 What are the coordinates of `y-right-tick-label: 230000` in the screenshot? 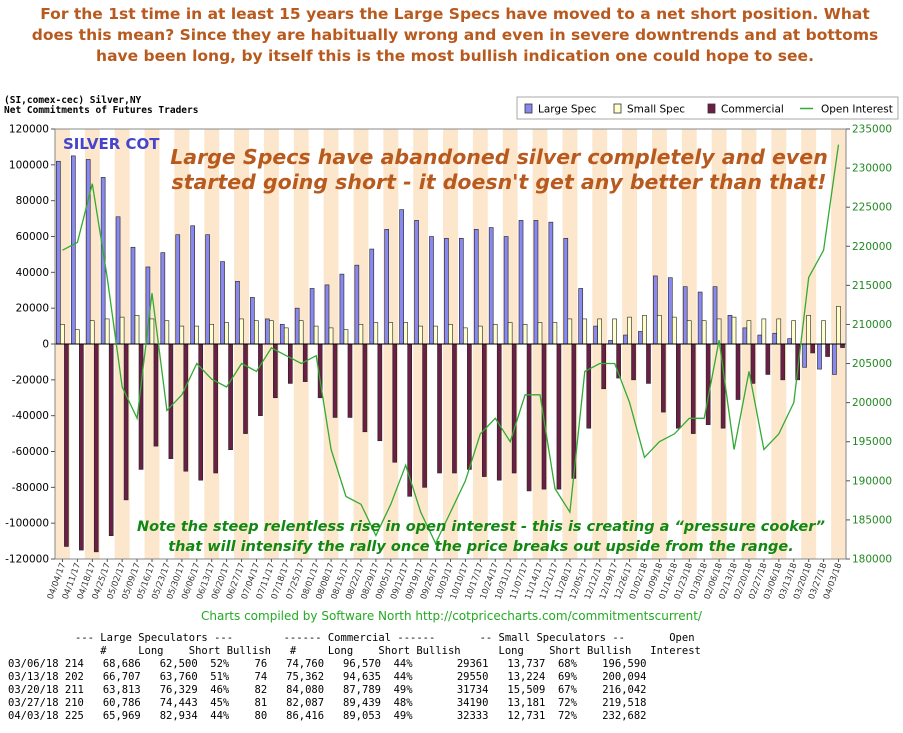 It's located at (872, 169).